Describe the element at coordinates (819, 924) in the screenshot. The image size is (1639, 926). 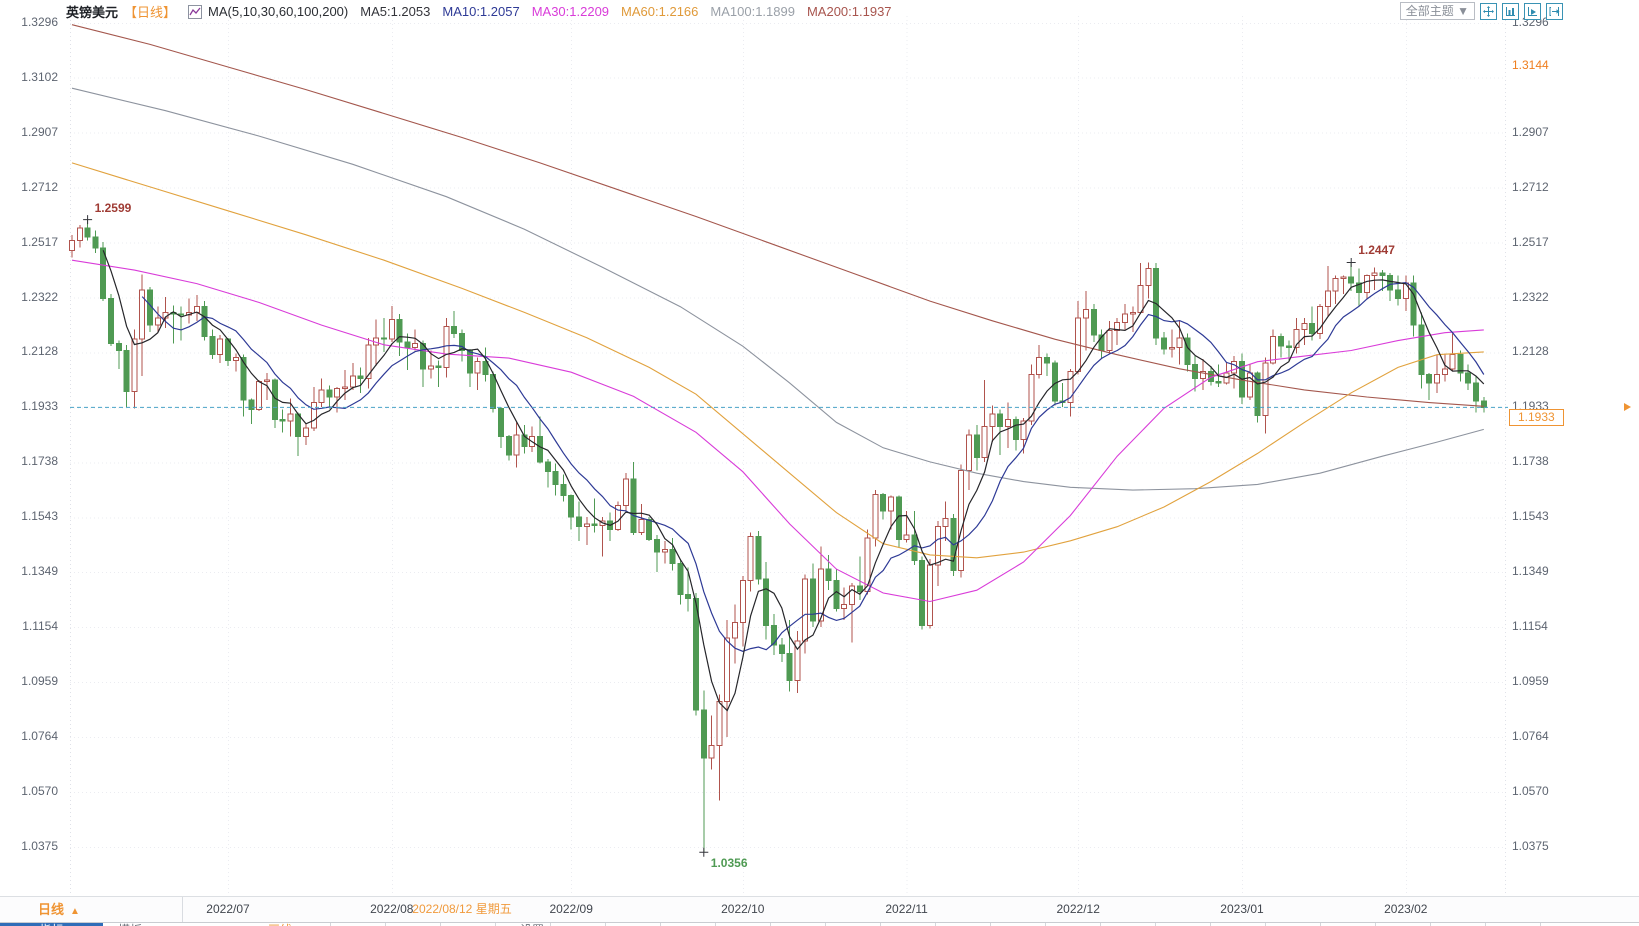
I see `bottom-toolbar: 指标 模板 画线 设置` at that location.